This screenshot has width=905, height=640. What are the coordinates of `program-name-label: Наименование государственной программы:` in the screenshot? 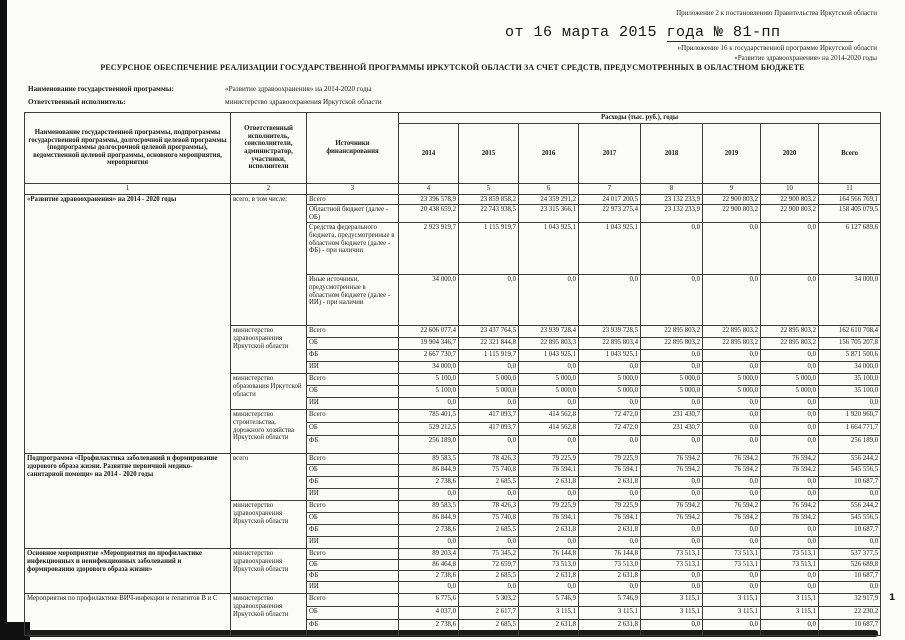 It's located at (101, 89).